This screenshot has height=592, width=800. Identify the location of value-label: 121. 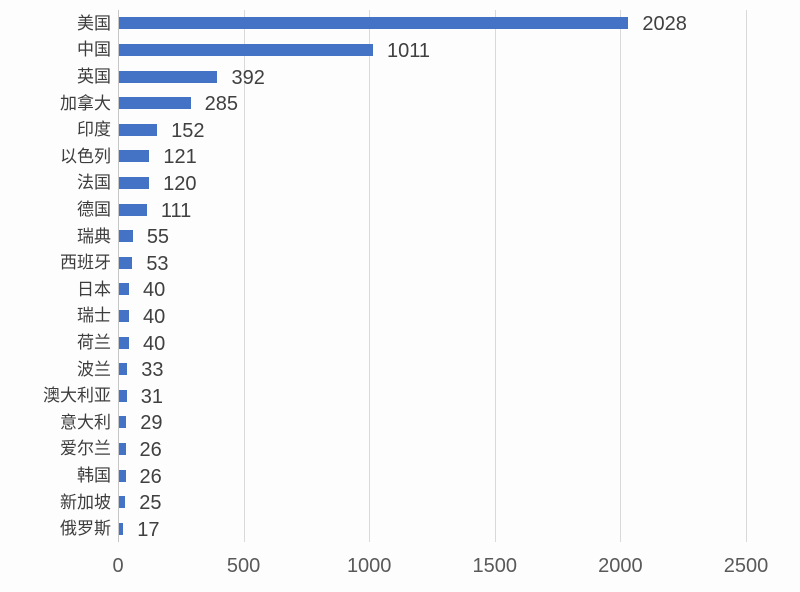
(180, 157).